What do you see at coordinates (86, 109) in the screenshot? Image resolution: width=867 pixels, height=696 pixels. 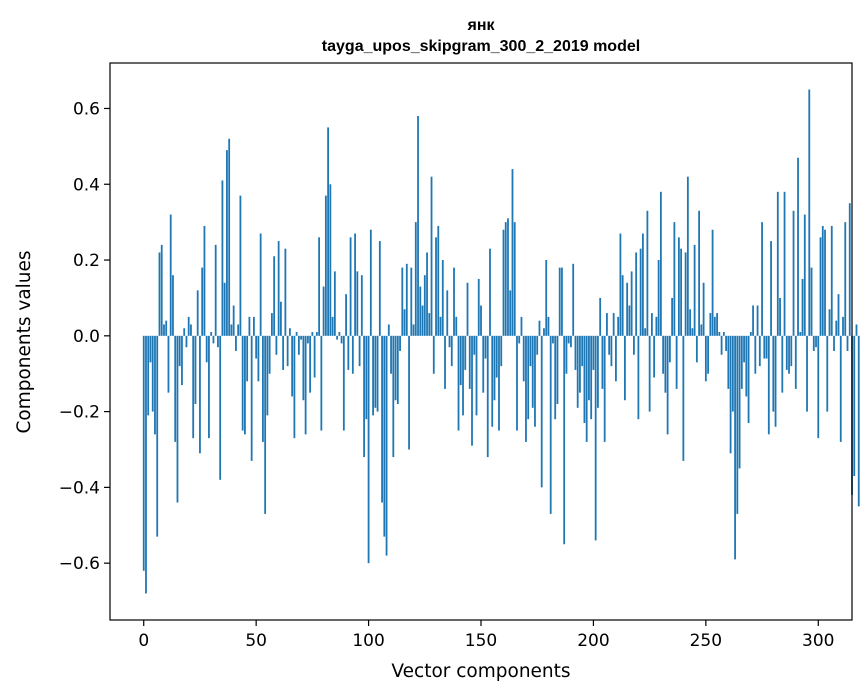 I see `y-tick-label: 0.6` at bounding box center [86, 109].